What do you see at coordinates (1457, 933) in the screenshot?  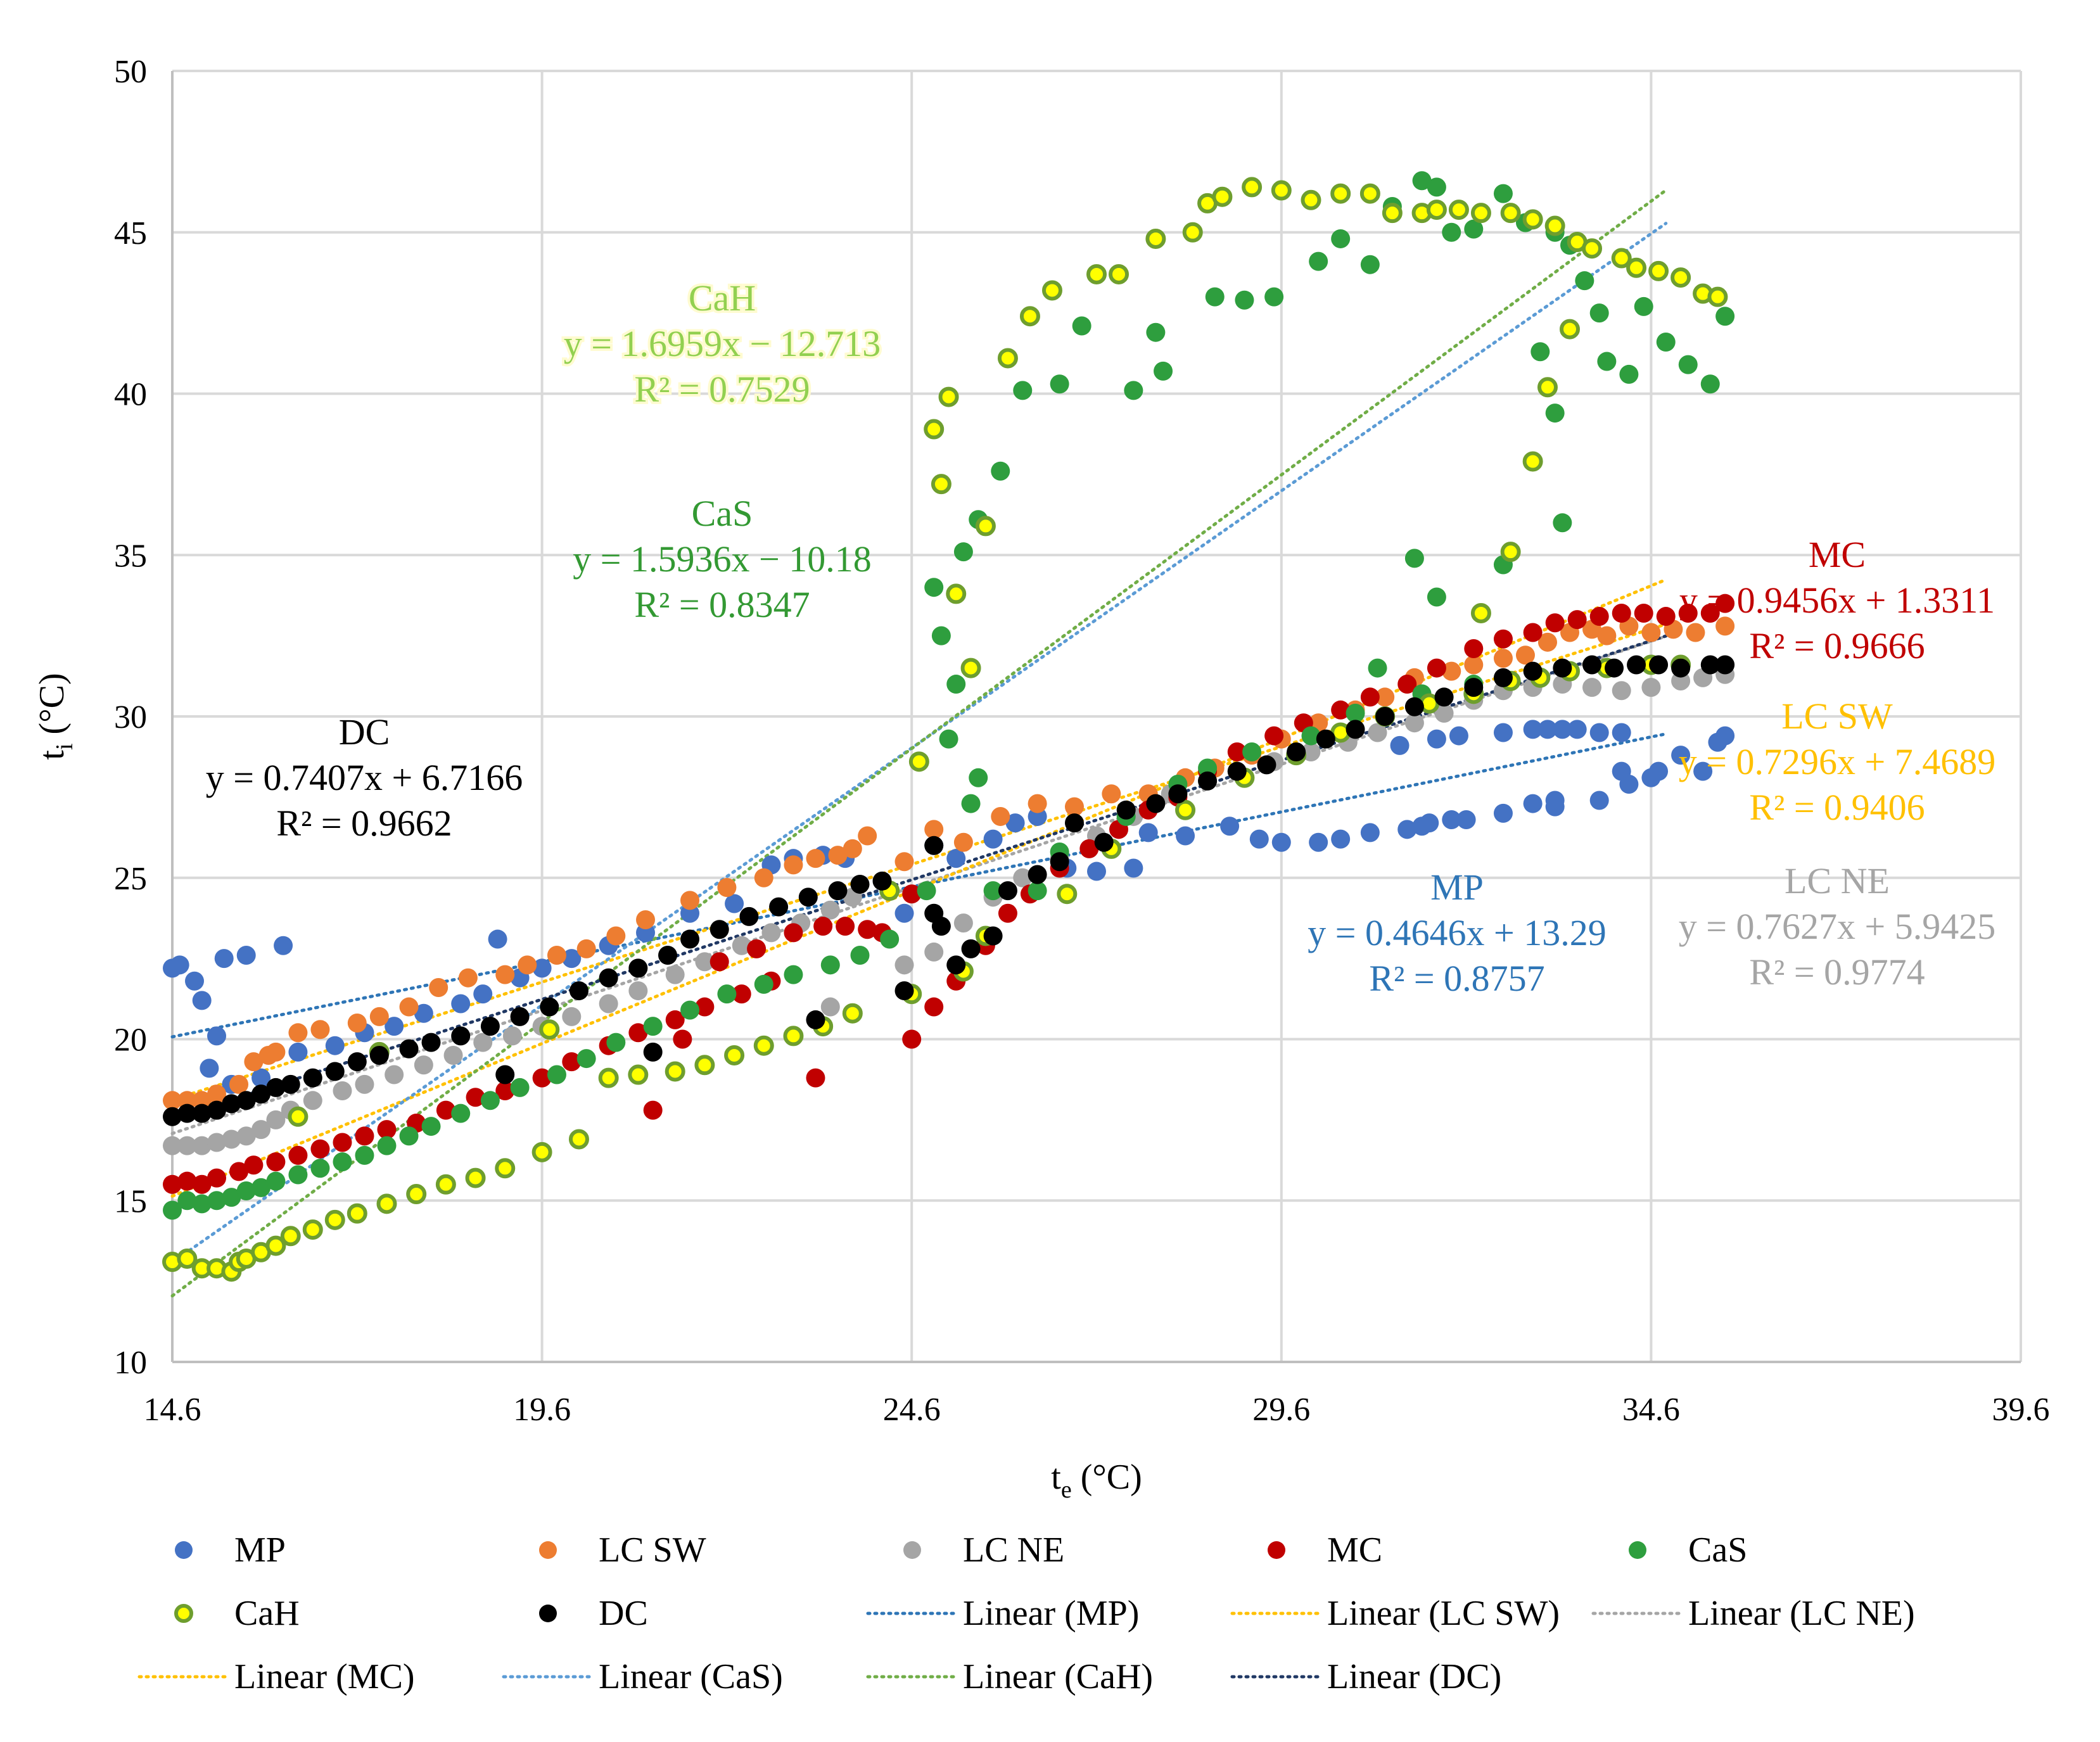 I see `annotation-mp: MPy = 0.4646x + 13.29 R² = 0.8757` at bounding box center [1457, 933].